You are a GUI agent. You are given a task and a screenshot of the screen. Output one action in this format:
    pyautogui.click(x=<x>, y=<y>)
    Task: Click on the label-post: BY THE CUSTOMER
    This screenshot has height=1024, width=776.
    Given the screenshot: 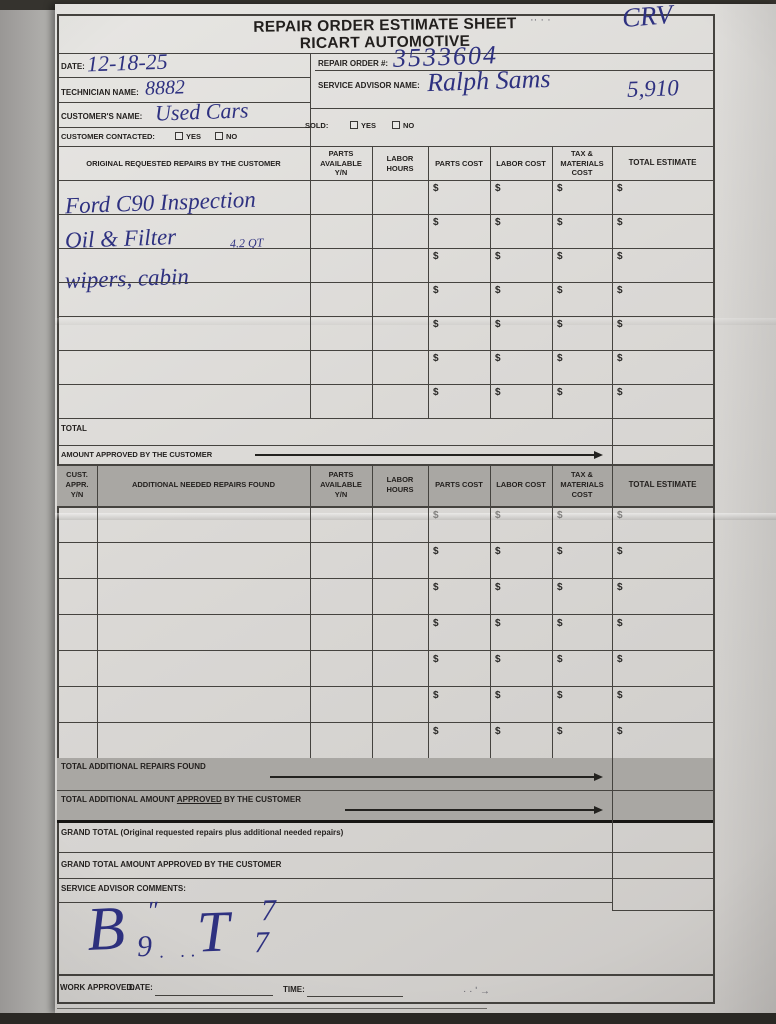 What is the action you would take?
    pyautogui.click(x=261, y=799)
    